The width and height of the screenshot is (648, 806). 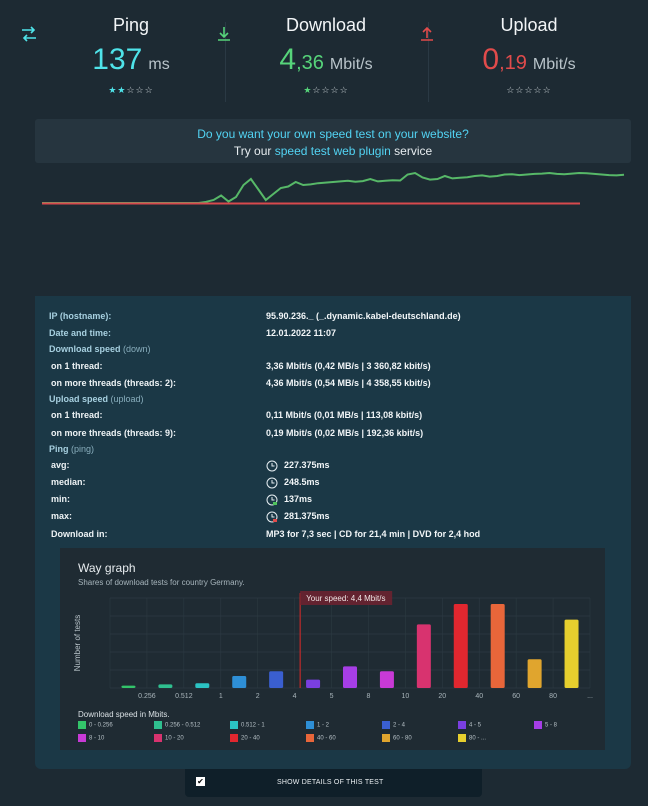 I want to click on bar-0.256 - 0.512, so click(x=165, y=686).